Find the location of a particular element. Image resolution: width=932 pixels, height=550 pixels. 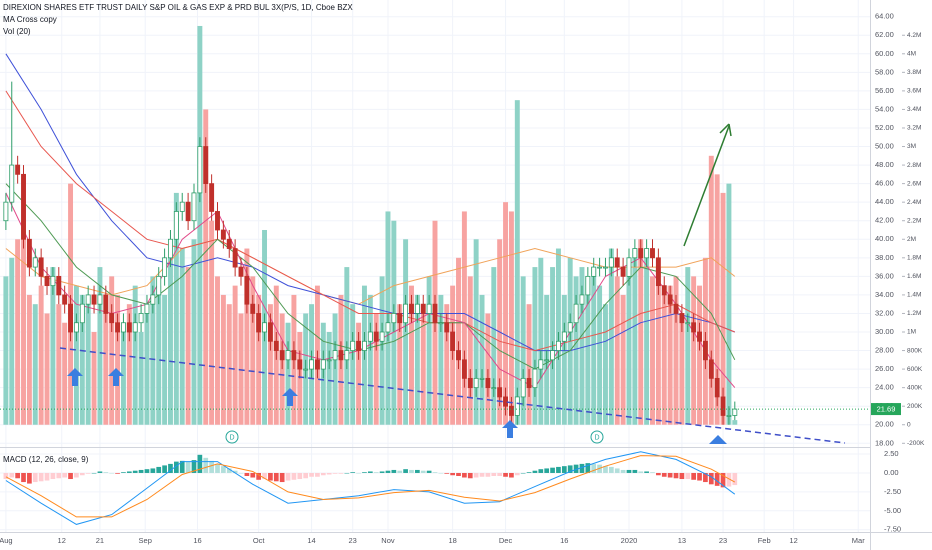

y-tick-label: 42.00 is located at coordinates (884, 220).